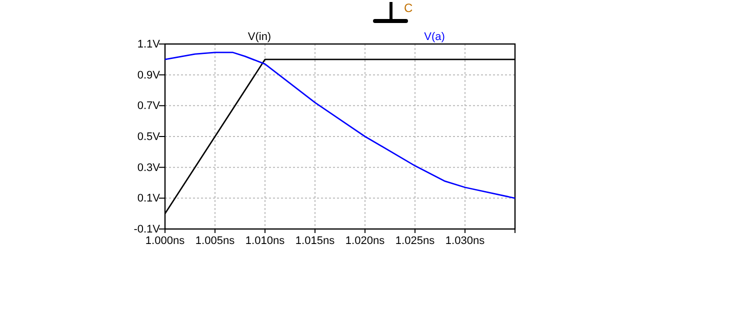 The image size is (755, 332). What do you see at coordinates (408, 8) in the screenshot?
I see `text: C` at bounding box center [408, 8].